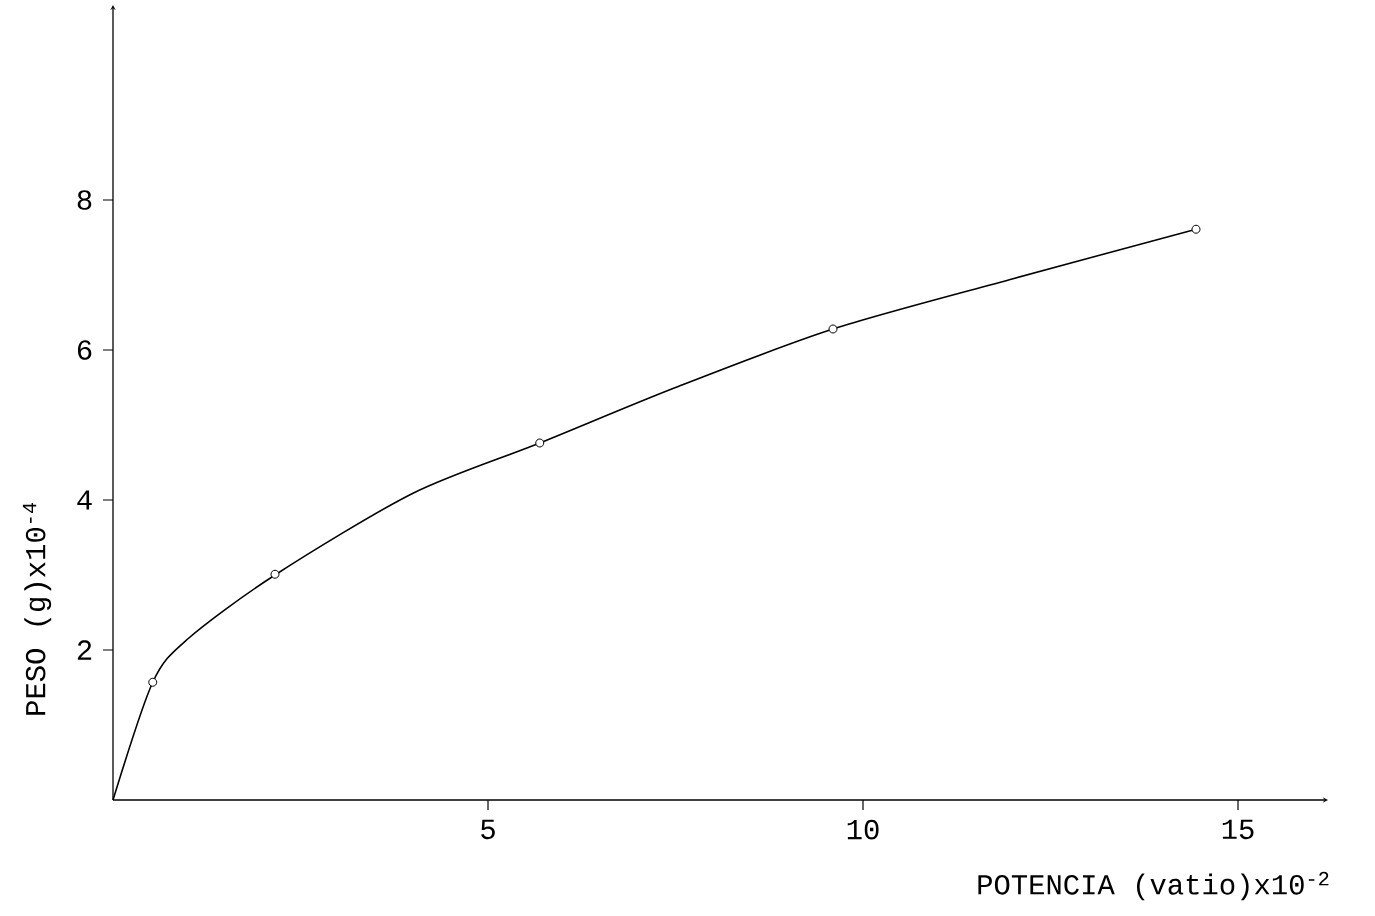  What do you see at coordinates (84, 200) in the screenshot?
I see `y-tick-label: 8` at bounding box center [84, 200].